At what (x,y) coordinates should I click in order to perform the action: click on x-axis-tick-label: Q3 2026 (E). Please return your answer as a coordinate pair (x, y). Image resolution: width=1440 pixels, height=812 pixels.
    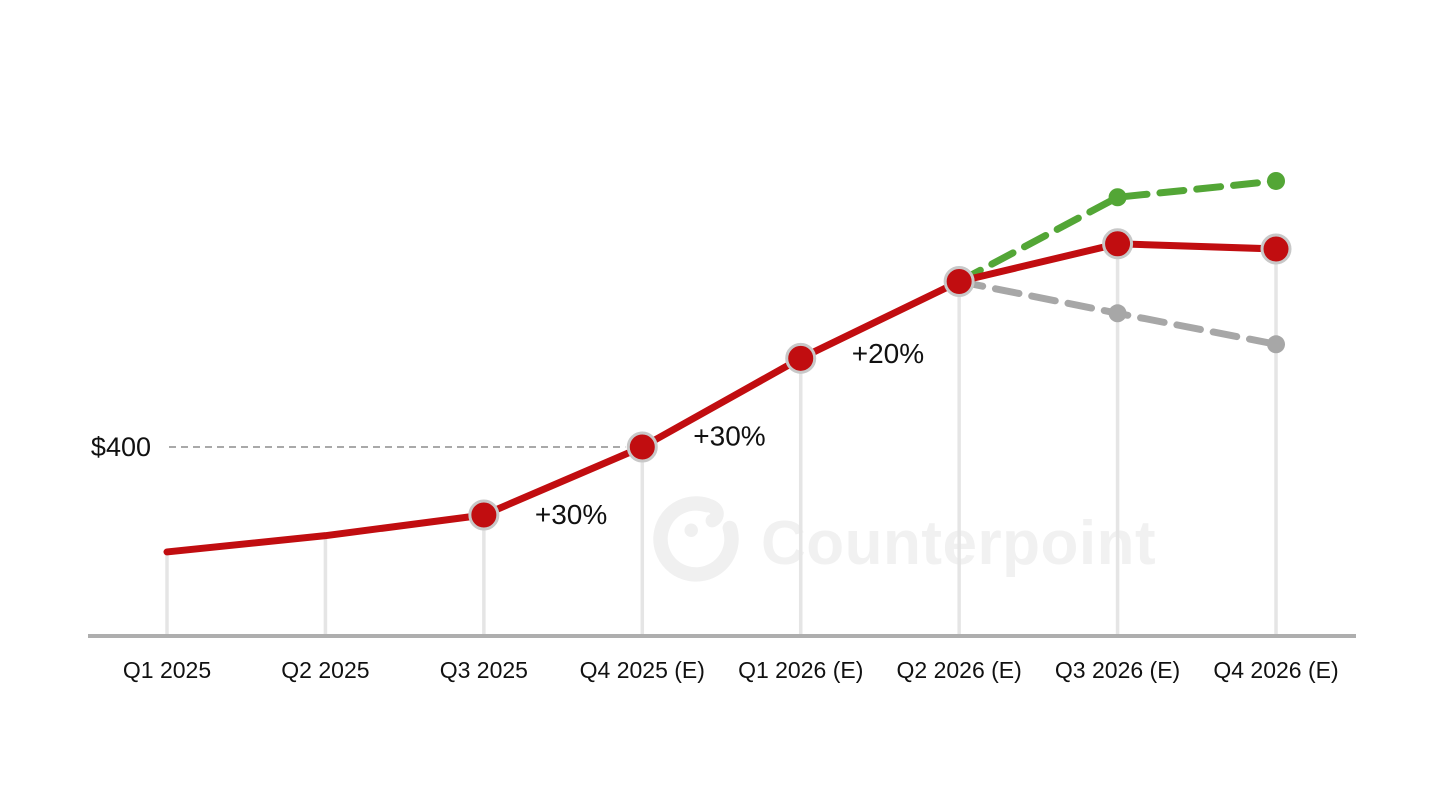
    Looking at the image, I should click on (1117, 670).